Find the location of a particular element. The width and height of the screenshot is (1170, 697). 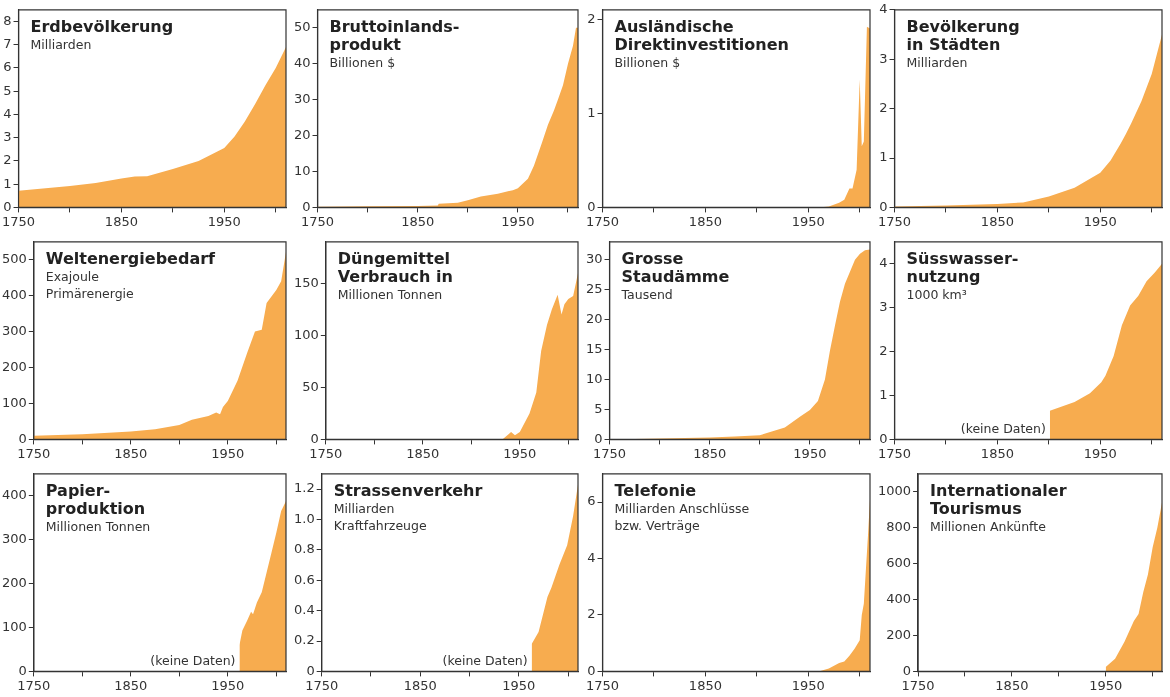

y-tick-label: 800 is located at coordinates (899, 527).